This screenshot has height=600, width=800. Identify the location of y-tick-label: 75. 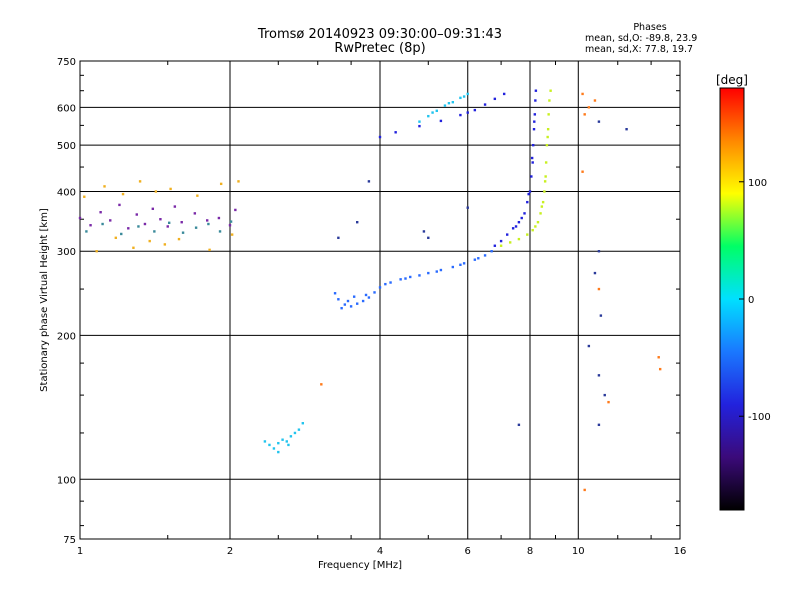
(69, 540).